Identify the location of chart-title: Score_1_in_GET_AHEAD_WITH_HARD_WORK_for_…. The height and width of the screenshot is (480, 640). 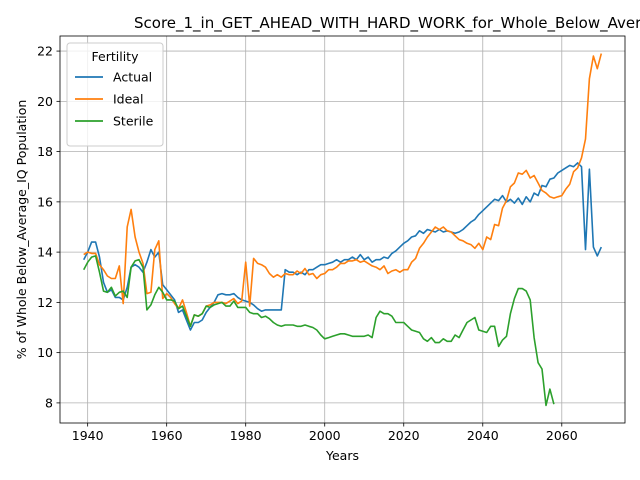
(387, 23).